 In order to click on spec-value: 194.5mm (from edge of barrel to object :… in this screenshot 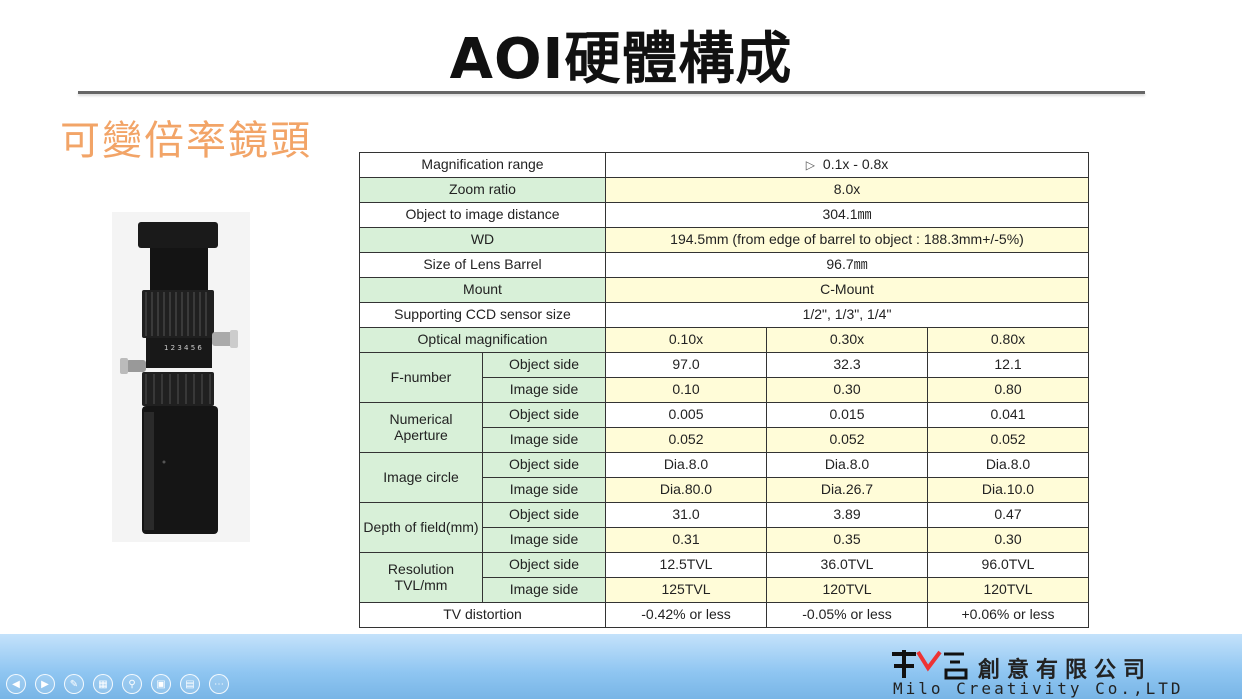, I will do `click(847, 240)`.